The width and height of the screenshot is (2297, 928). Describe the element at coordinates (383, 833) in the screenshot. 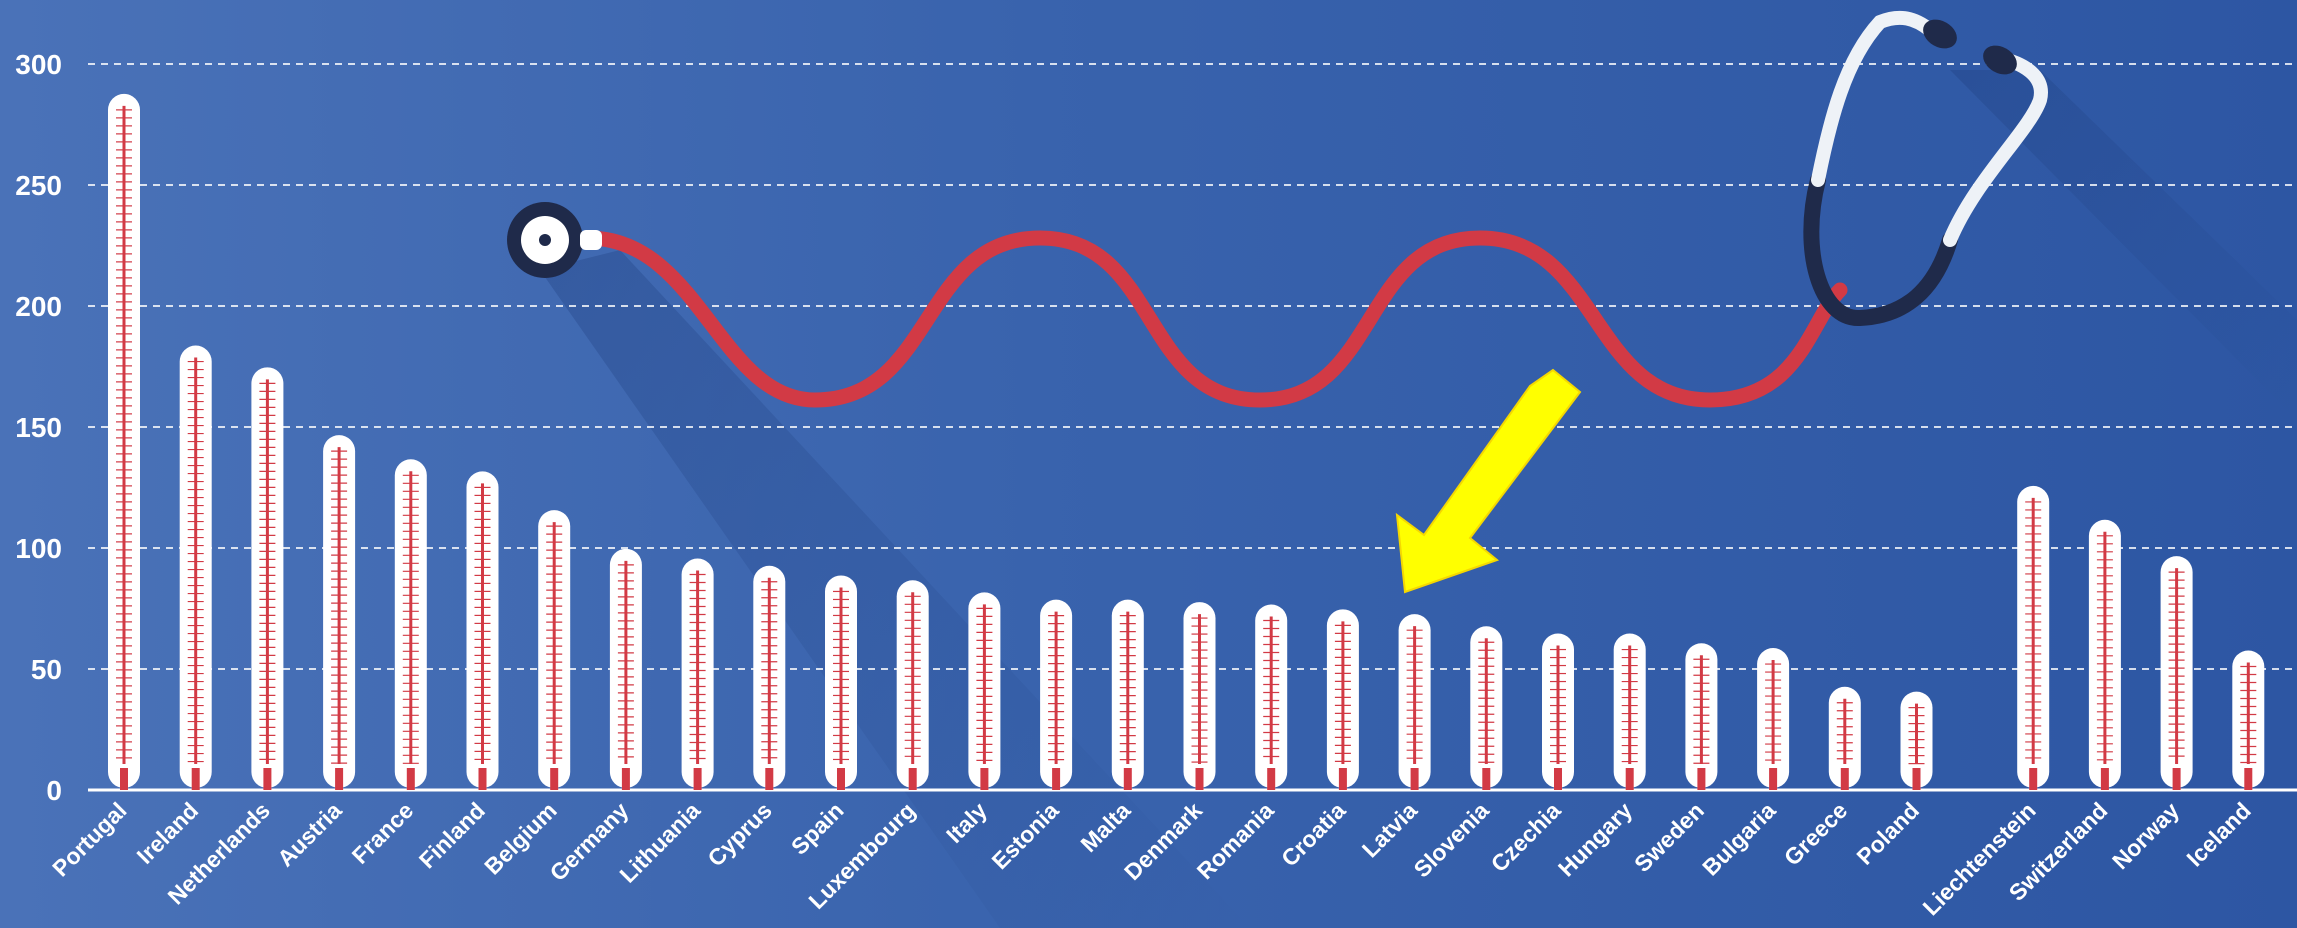

I see `x-tick-label: France` at that location.